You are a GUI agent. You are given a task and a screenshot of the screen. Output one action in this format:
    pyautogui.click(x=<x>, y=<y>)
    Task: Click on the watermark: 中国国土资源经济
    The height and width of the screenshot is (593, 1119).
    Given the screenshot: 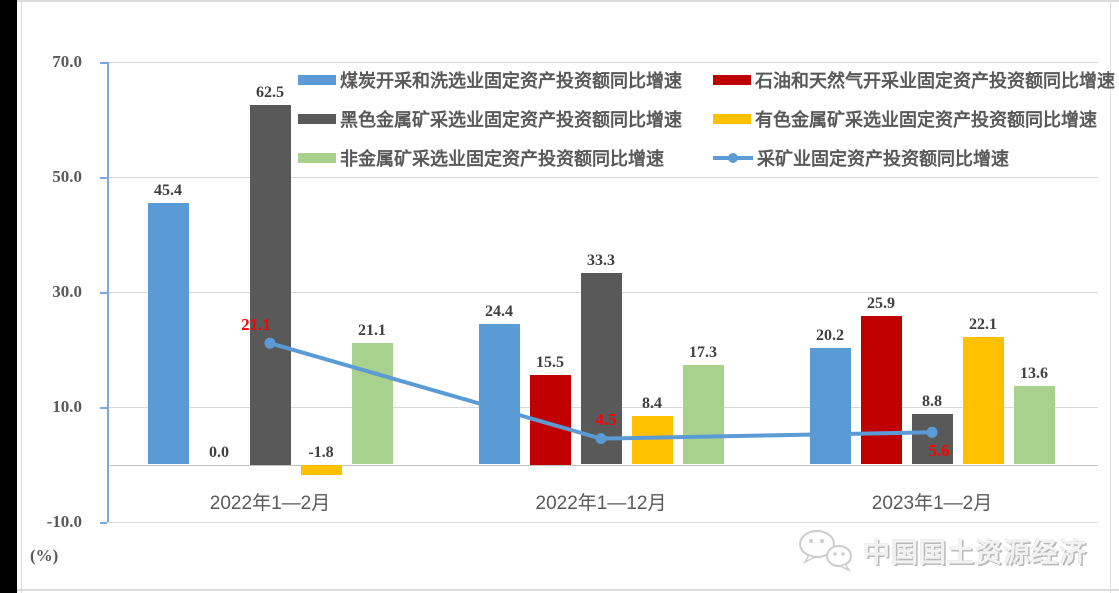 What is the action you would take?
    pyautogui.click(x=941, y=550)
    